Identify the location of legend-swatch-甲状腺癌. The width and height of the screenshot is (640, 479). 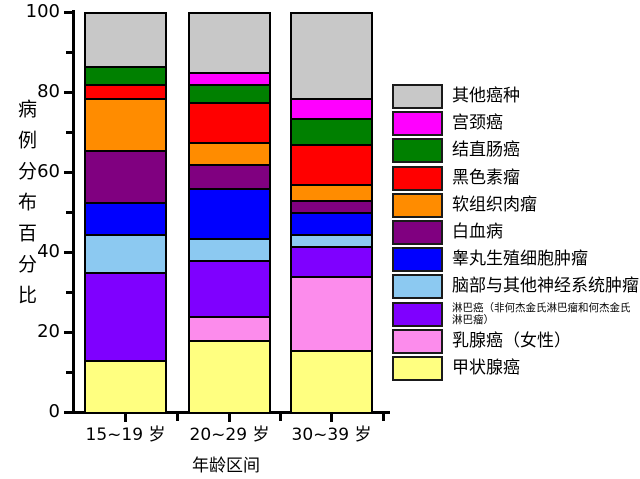
(417, 368).